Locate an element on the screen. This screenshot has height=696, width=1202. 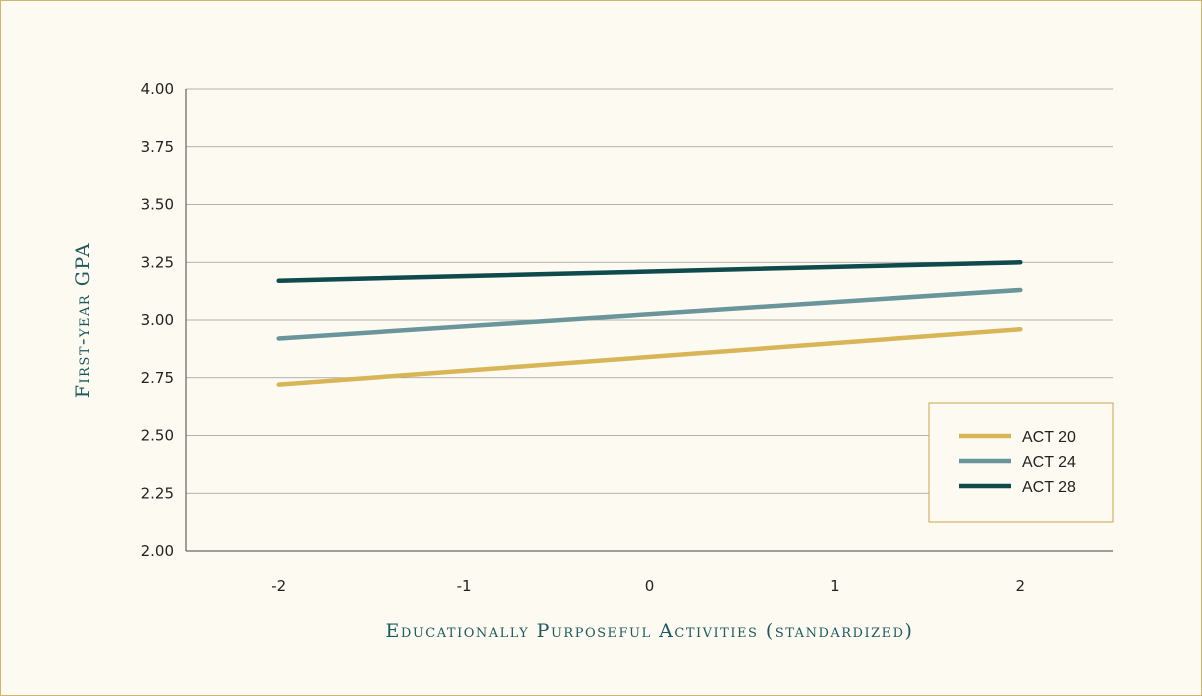
y-tick-label: 4.00 is located at coordinates (157, 89).